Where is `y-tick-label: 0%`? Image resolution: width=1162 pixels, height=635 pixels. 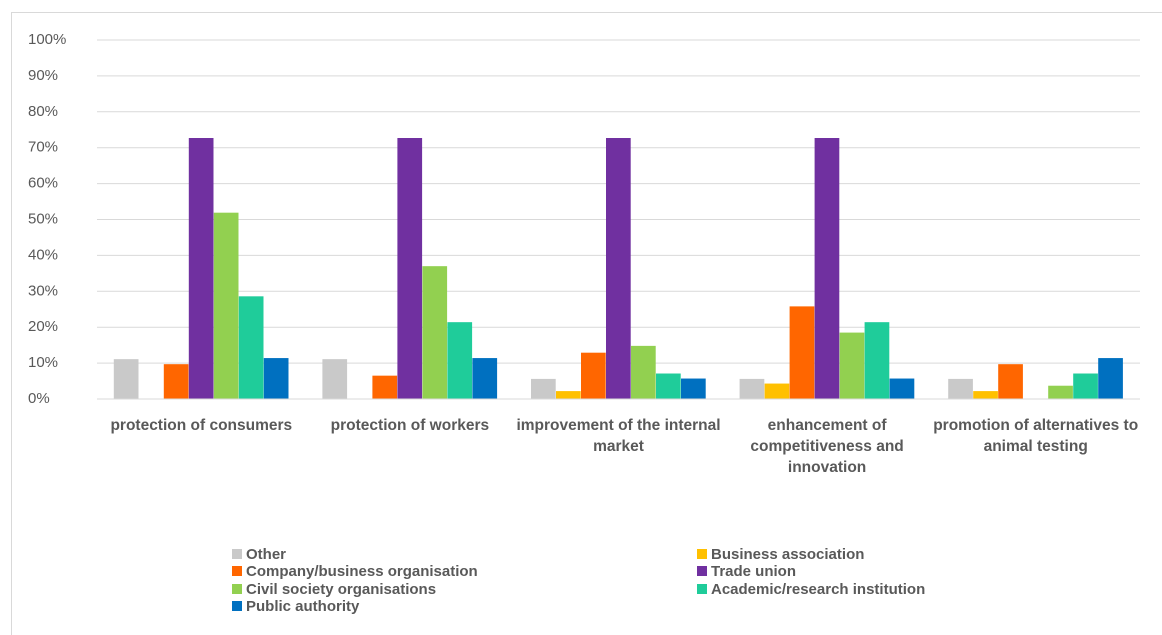
y-tick-label: 0% is located at coordinates (39, 398).